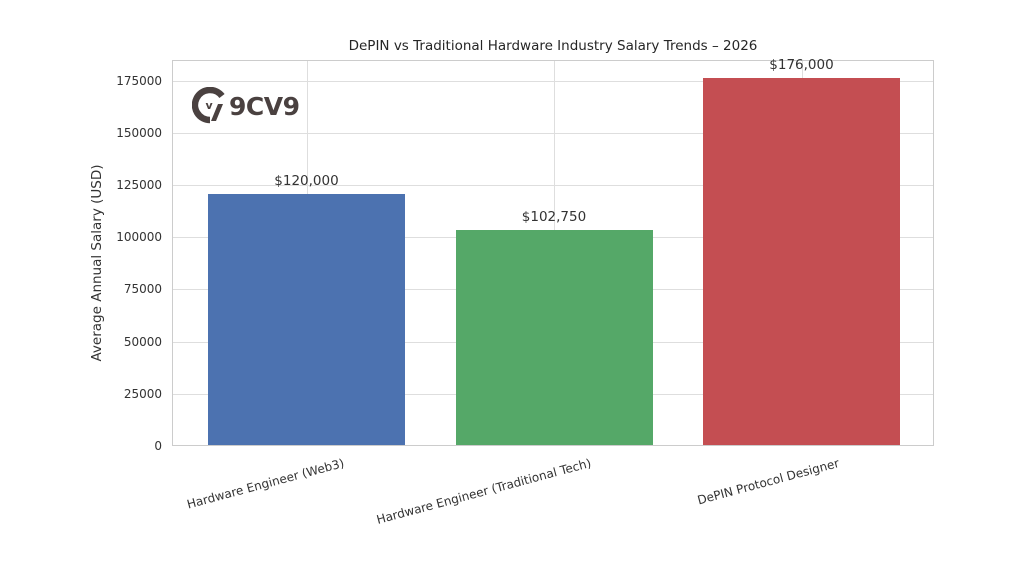 Image resolution: width=1024 pixels, height=576 pixels. I want to click on watermark-text: 9CV9, so click(264, 106).